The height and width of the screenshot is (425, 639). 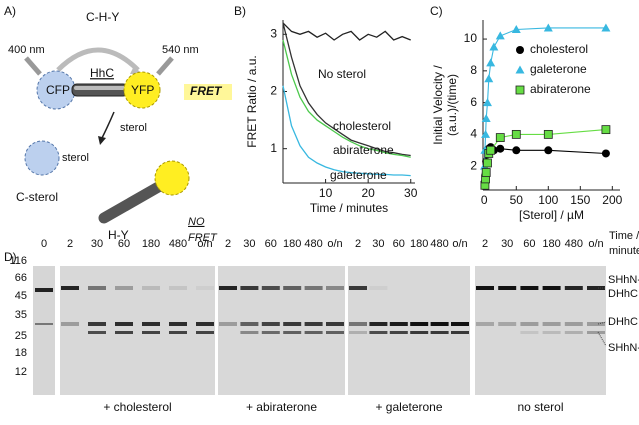 What do you see at coordinates (180, 50) in the screenshot?
I see `wavelength: 540 nm` at bounding box center [180, 50].